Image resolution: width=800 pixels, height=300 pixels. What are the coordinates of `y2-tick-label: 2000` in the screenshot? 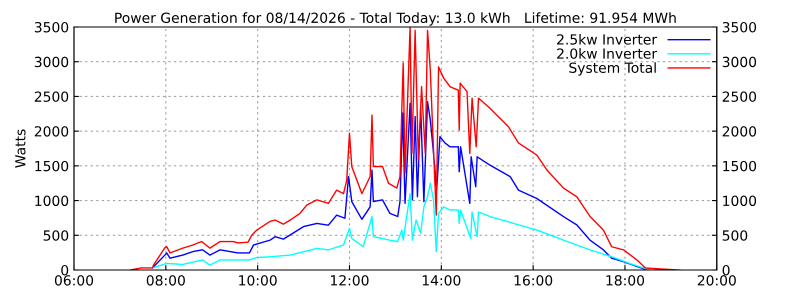 It's located at (739, 131).